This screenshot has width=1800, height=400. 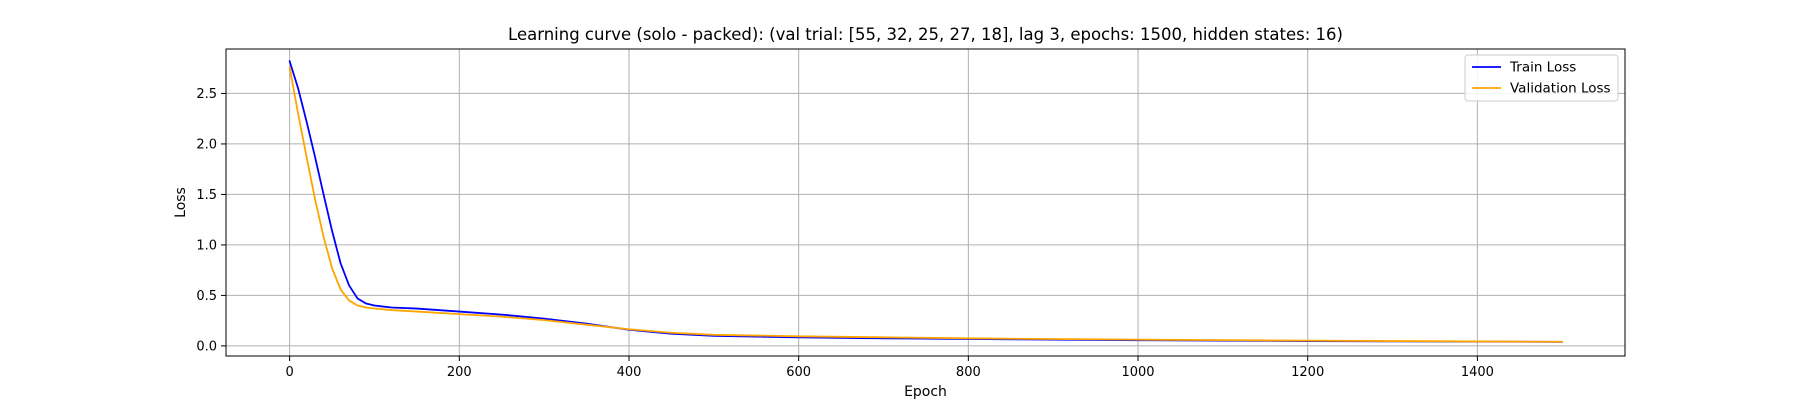 What do you see at coordinates (206, 245) in the screenshot?
I see `y-tick-label-2: 1.0` at bounding box center [206, 245].